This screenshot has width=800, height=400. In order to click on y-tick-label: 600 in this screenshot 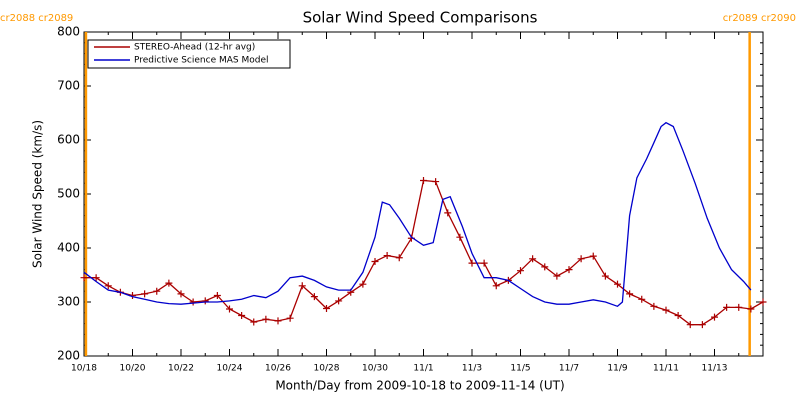, I will do `click(68, 140)`.